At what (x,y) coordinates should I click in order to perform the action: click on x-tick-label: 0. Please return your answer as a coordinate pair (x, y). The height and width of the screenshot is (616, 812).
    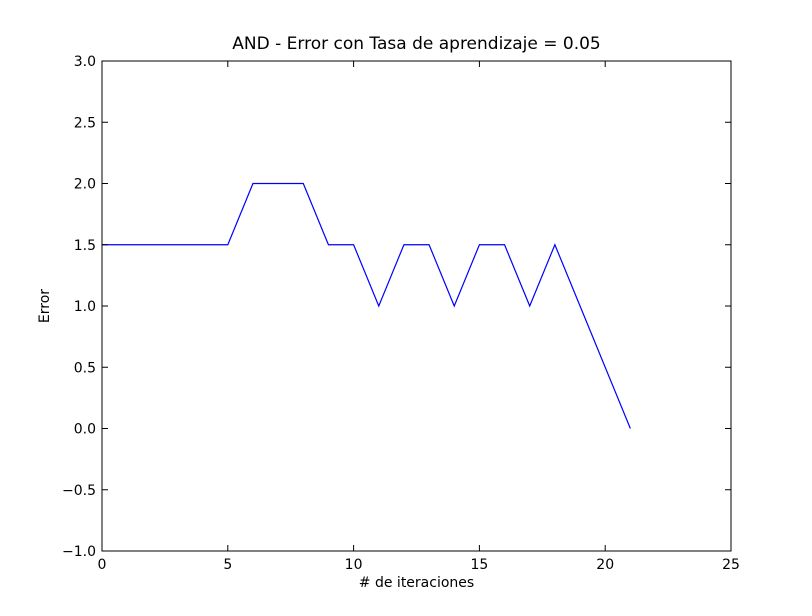
    Looking at the image, I should click on (102, 565).